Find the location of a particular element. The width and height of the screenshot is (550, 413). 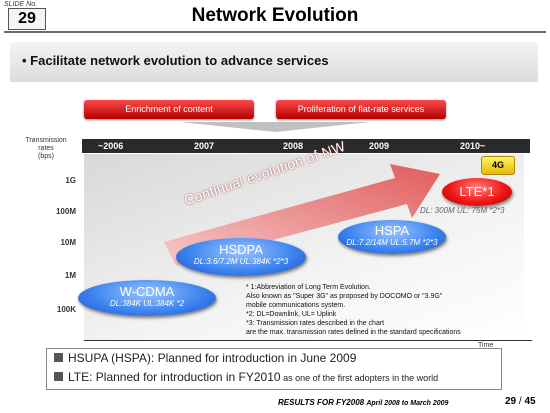

rate-tick: 100K is located at coordinates (66, 309).